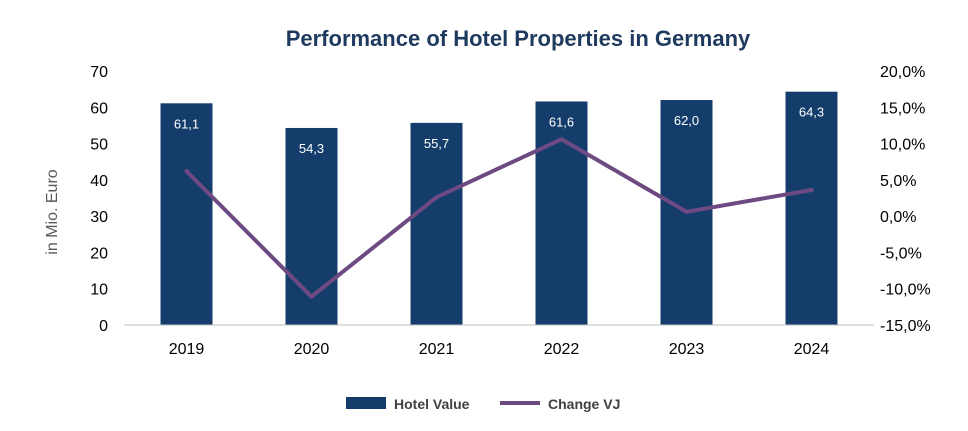 The height and width of the screenshot is (431, 968). Describe the element at coordinates (437, 349) in the screenshot. I see `x-tick-label: 2021` at that location.